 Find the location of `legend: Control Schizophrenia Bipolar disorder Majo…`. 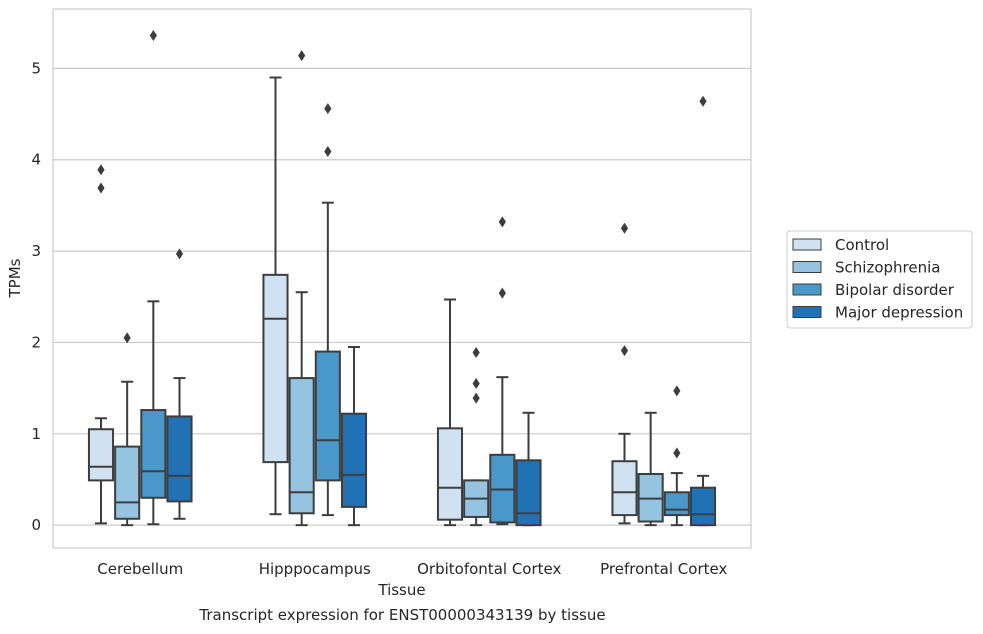

legend: Control Schizophrenia Bipolar disorder Majo… is located at coordinates (879, 279).